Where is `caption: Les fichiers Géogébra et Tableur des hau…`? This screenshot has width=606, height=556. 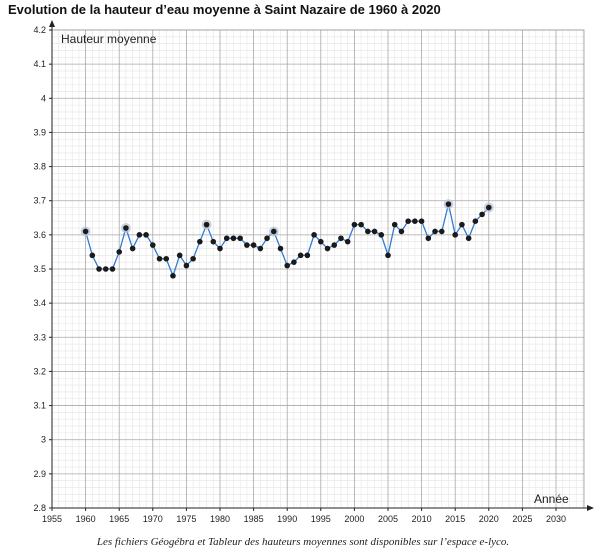 caption: Les fichiers Géogébra et Tableur des hau… is located at coordinates (303, 542).